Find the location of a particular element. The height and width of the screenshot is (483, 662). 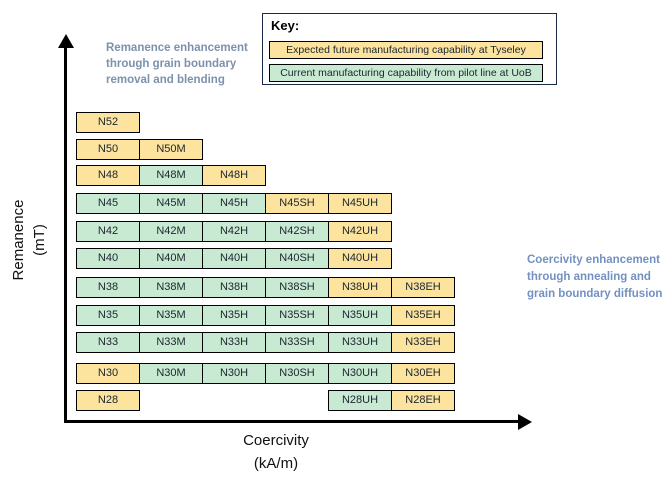

y-axis-arrowhead-icon is located at coordinates (66, 41).